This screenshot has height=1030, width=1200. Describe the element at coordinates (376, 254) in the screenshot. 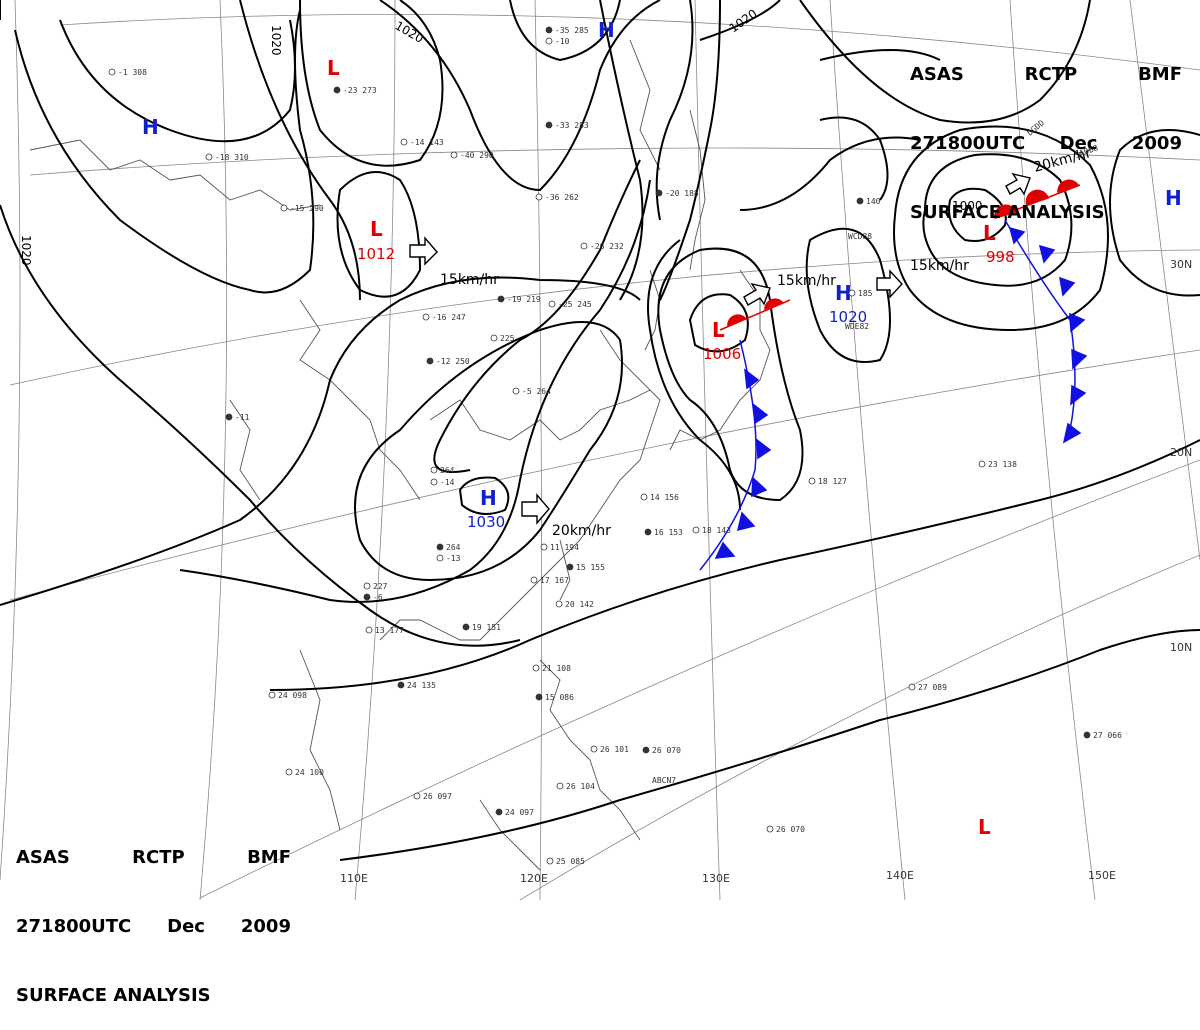

I see `pressure-value: 1012` at that location.